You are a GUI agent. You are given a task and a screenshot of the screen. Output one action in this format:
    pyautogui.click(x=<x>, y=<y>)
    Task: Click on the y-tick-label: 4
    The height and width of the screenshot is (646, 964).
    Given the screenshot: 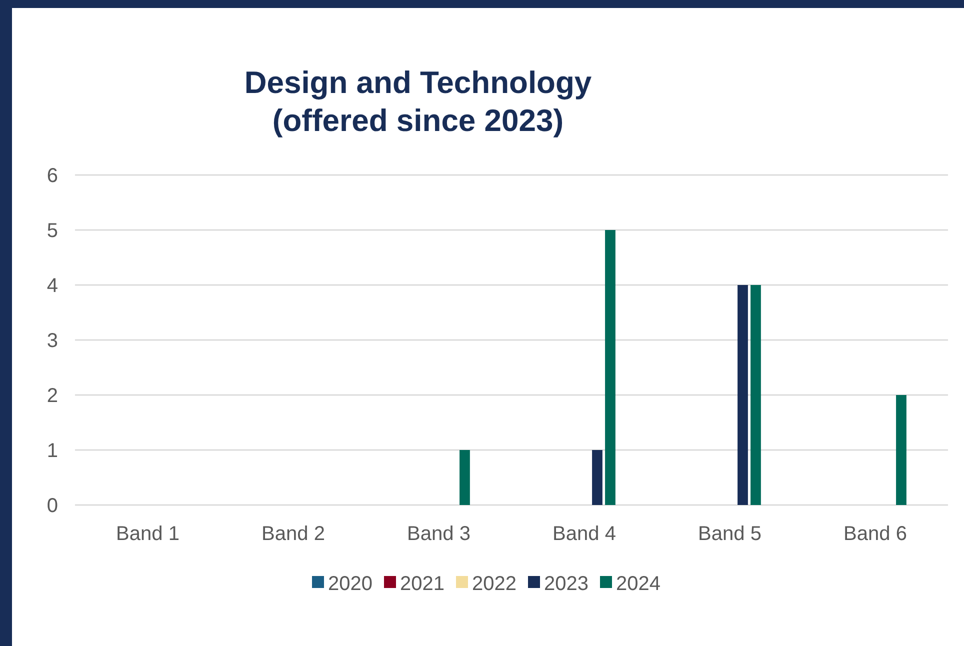 What is the action you would take?
    pyautogui.click(x=52, y=286)
    